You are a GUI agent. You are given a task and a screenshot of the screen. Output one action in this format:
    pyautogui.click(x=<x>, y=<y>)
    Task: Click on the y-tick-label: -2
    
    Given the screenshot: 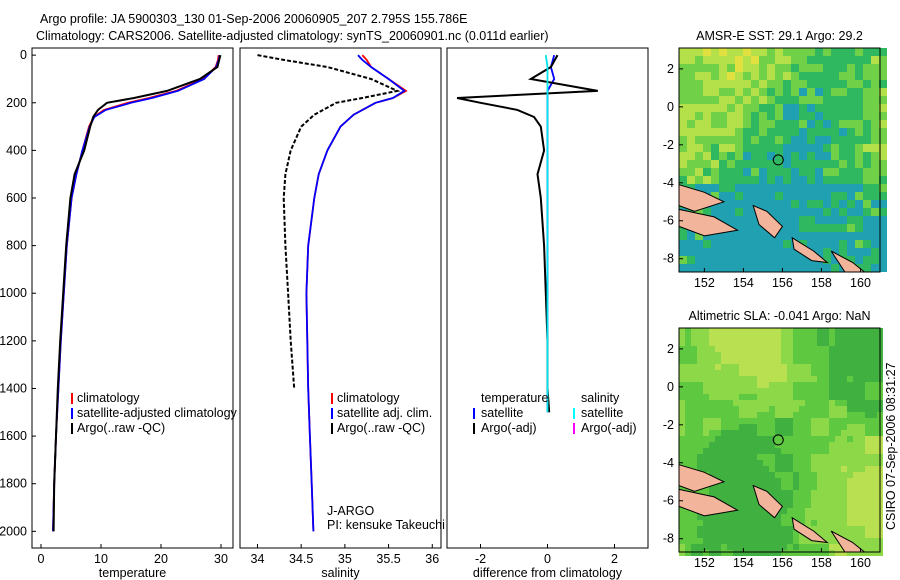 What is the action you would take?
    pyautogui.click(x=668, y=145)
    